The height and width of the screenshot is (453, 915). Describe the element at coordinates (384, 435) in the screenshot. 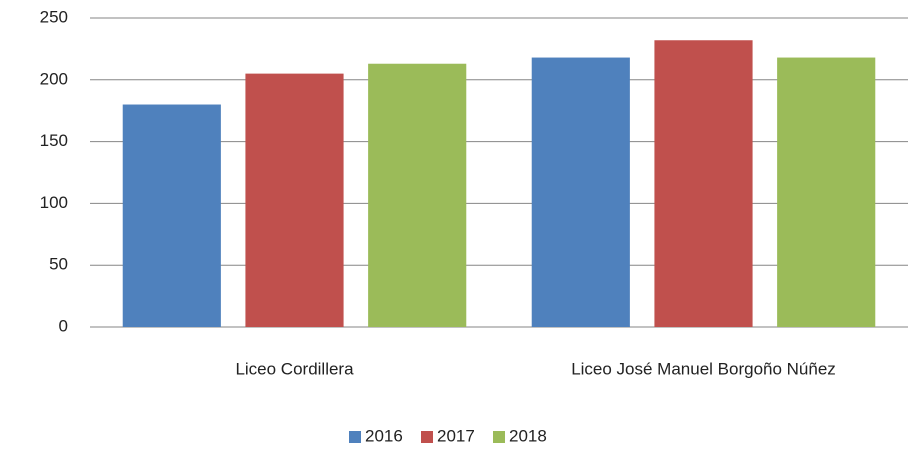

I see `legend-label: 2016` at that location.